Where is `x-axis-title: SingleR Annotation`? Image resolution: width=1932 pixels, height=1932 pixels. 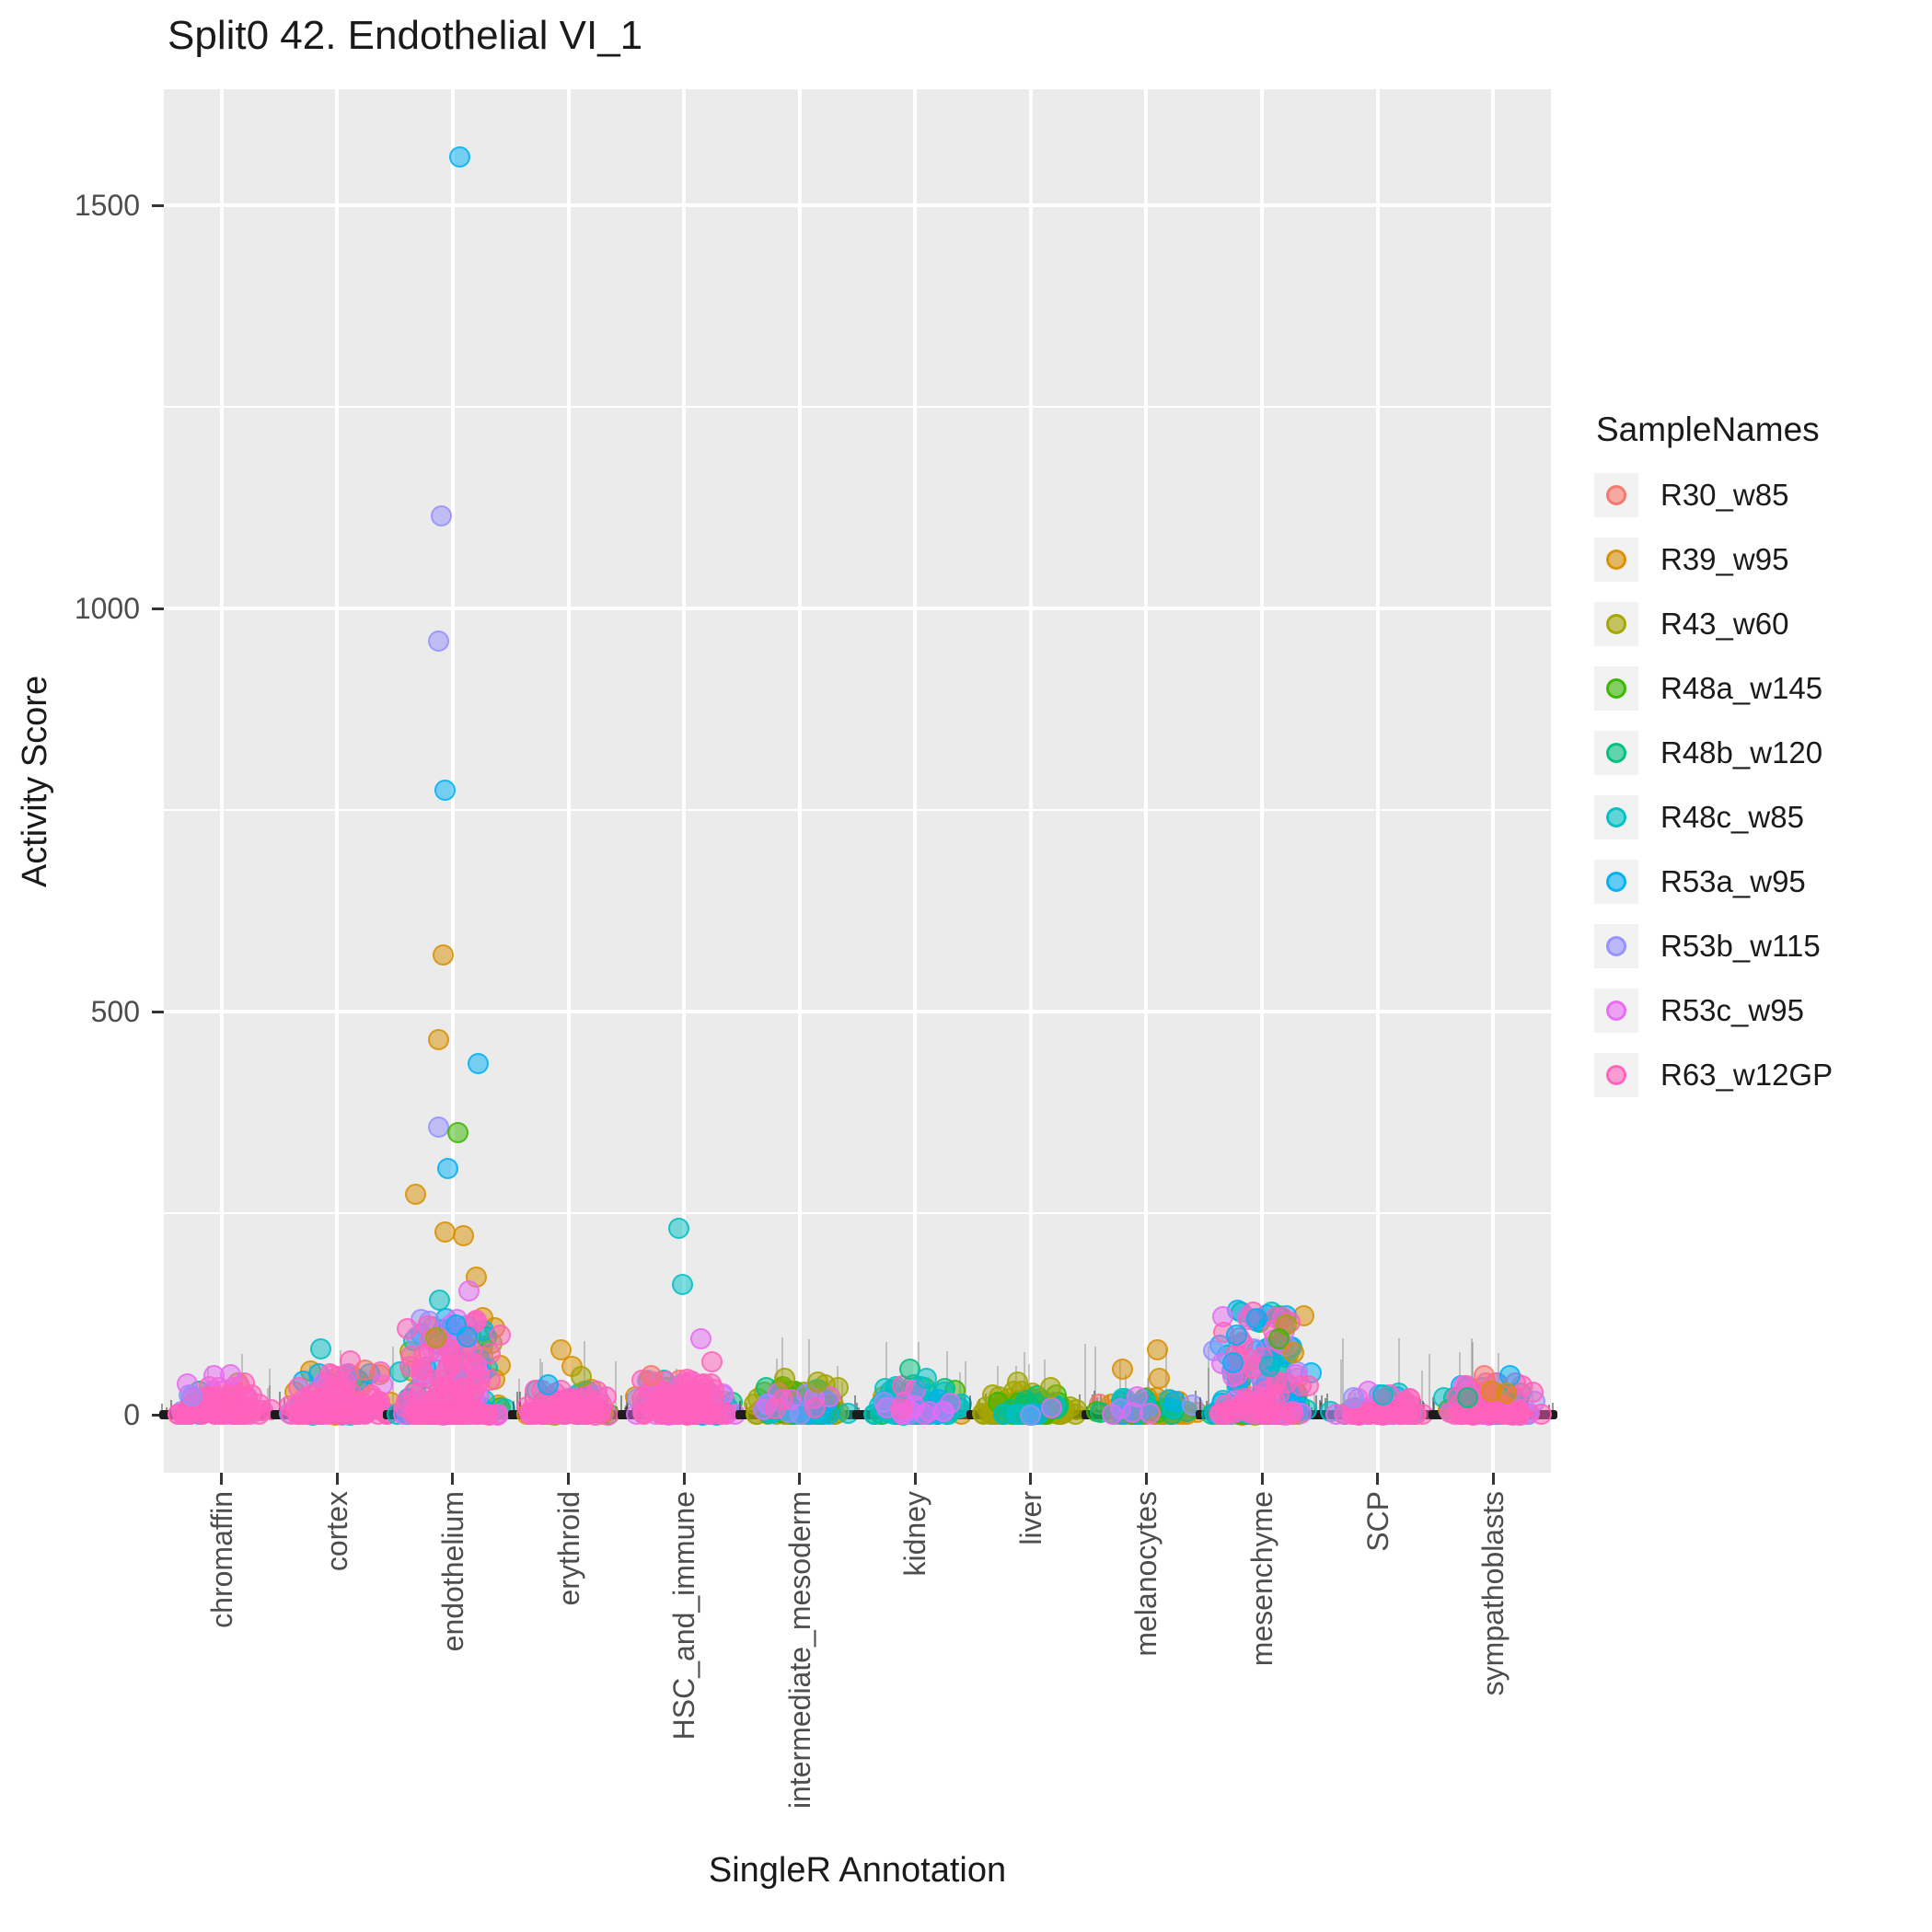 x-axis-title: SingleR Annotation is located at coordinates (858, 1871).